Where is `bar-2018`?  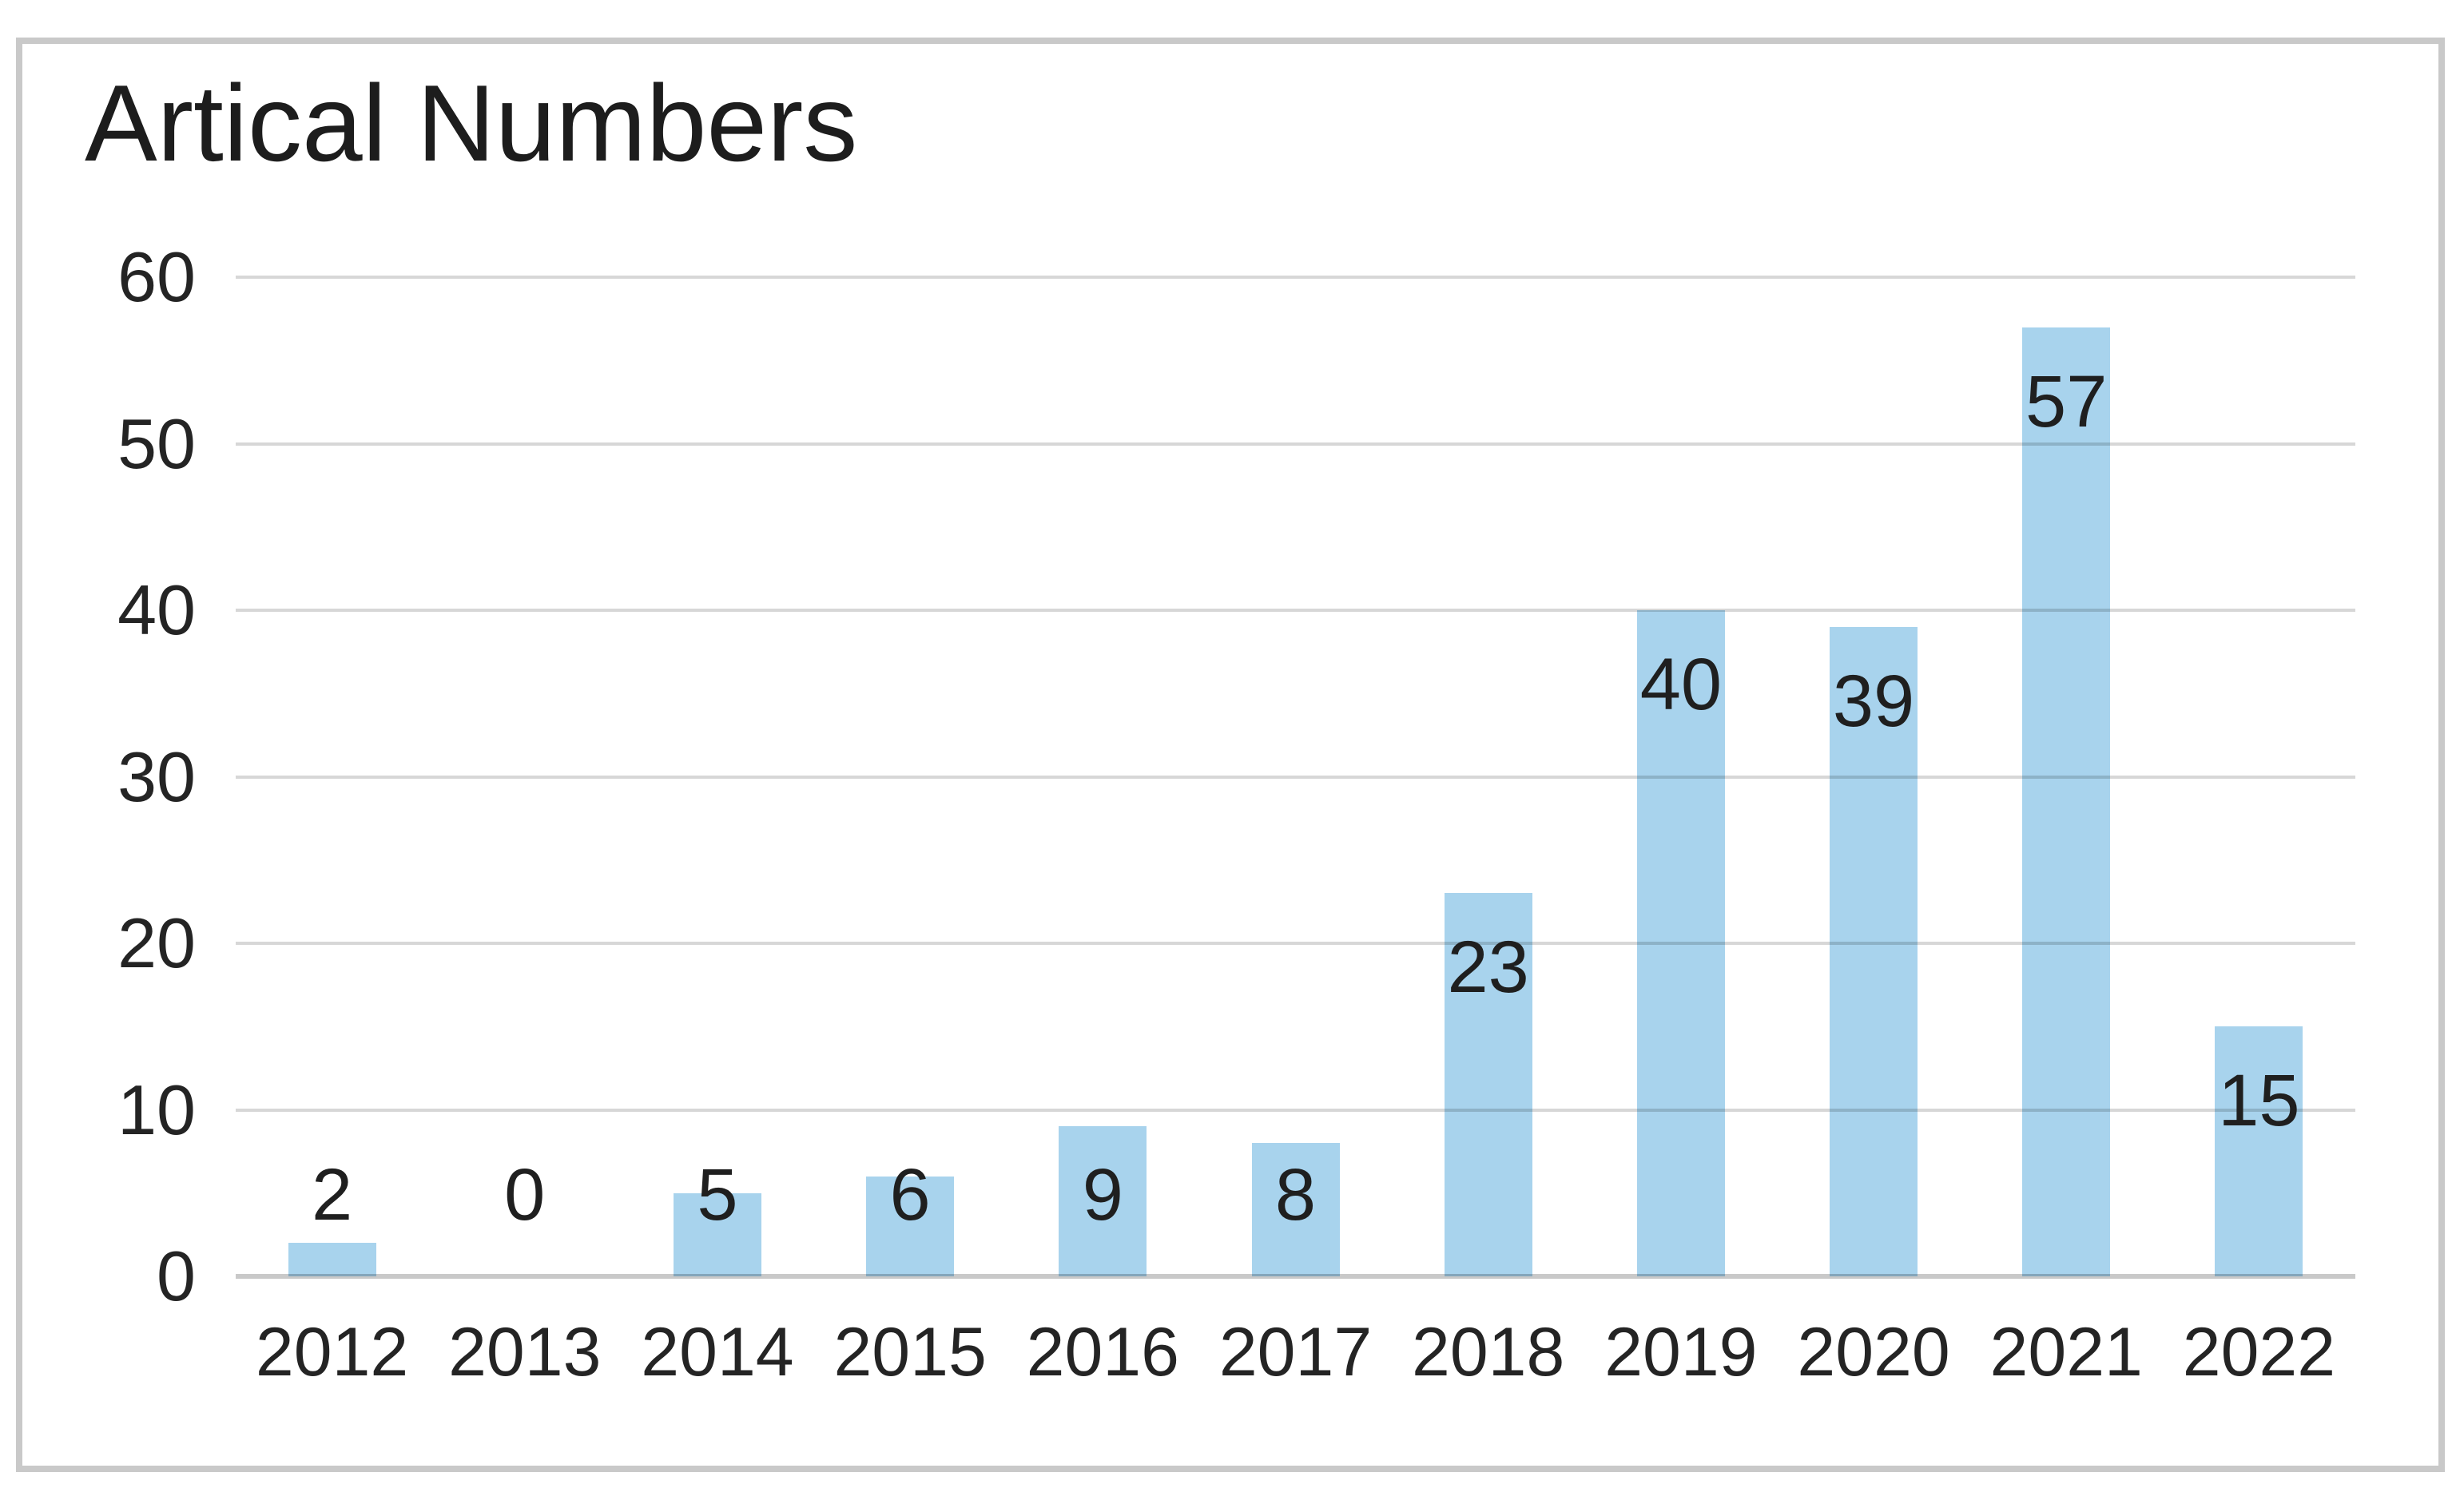 bar-2018 is located at coordinates (1488, 1084).